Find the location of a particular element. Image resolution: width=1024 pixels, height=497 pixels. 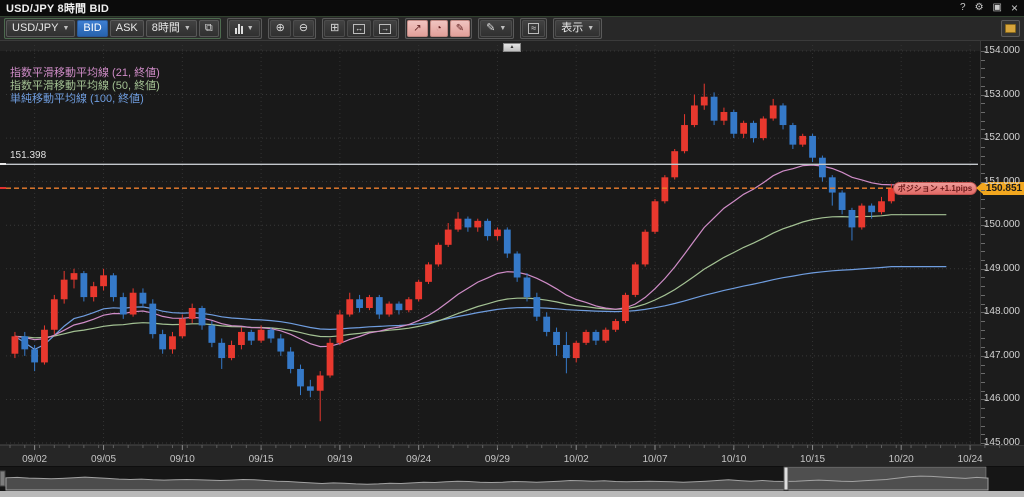

help-icon: ? is located at coordinates (963, 7).